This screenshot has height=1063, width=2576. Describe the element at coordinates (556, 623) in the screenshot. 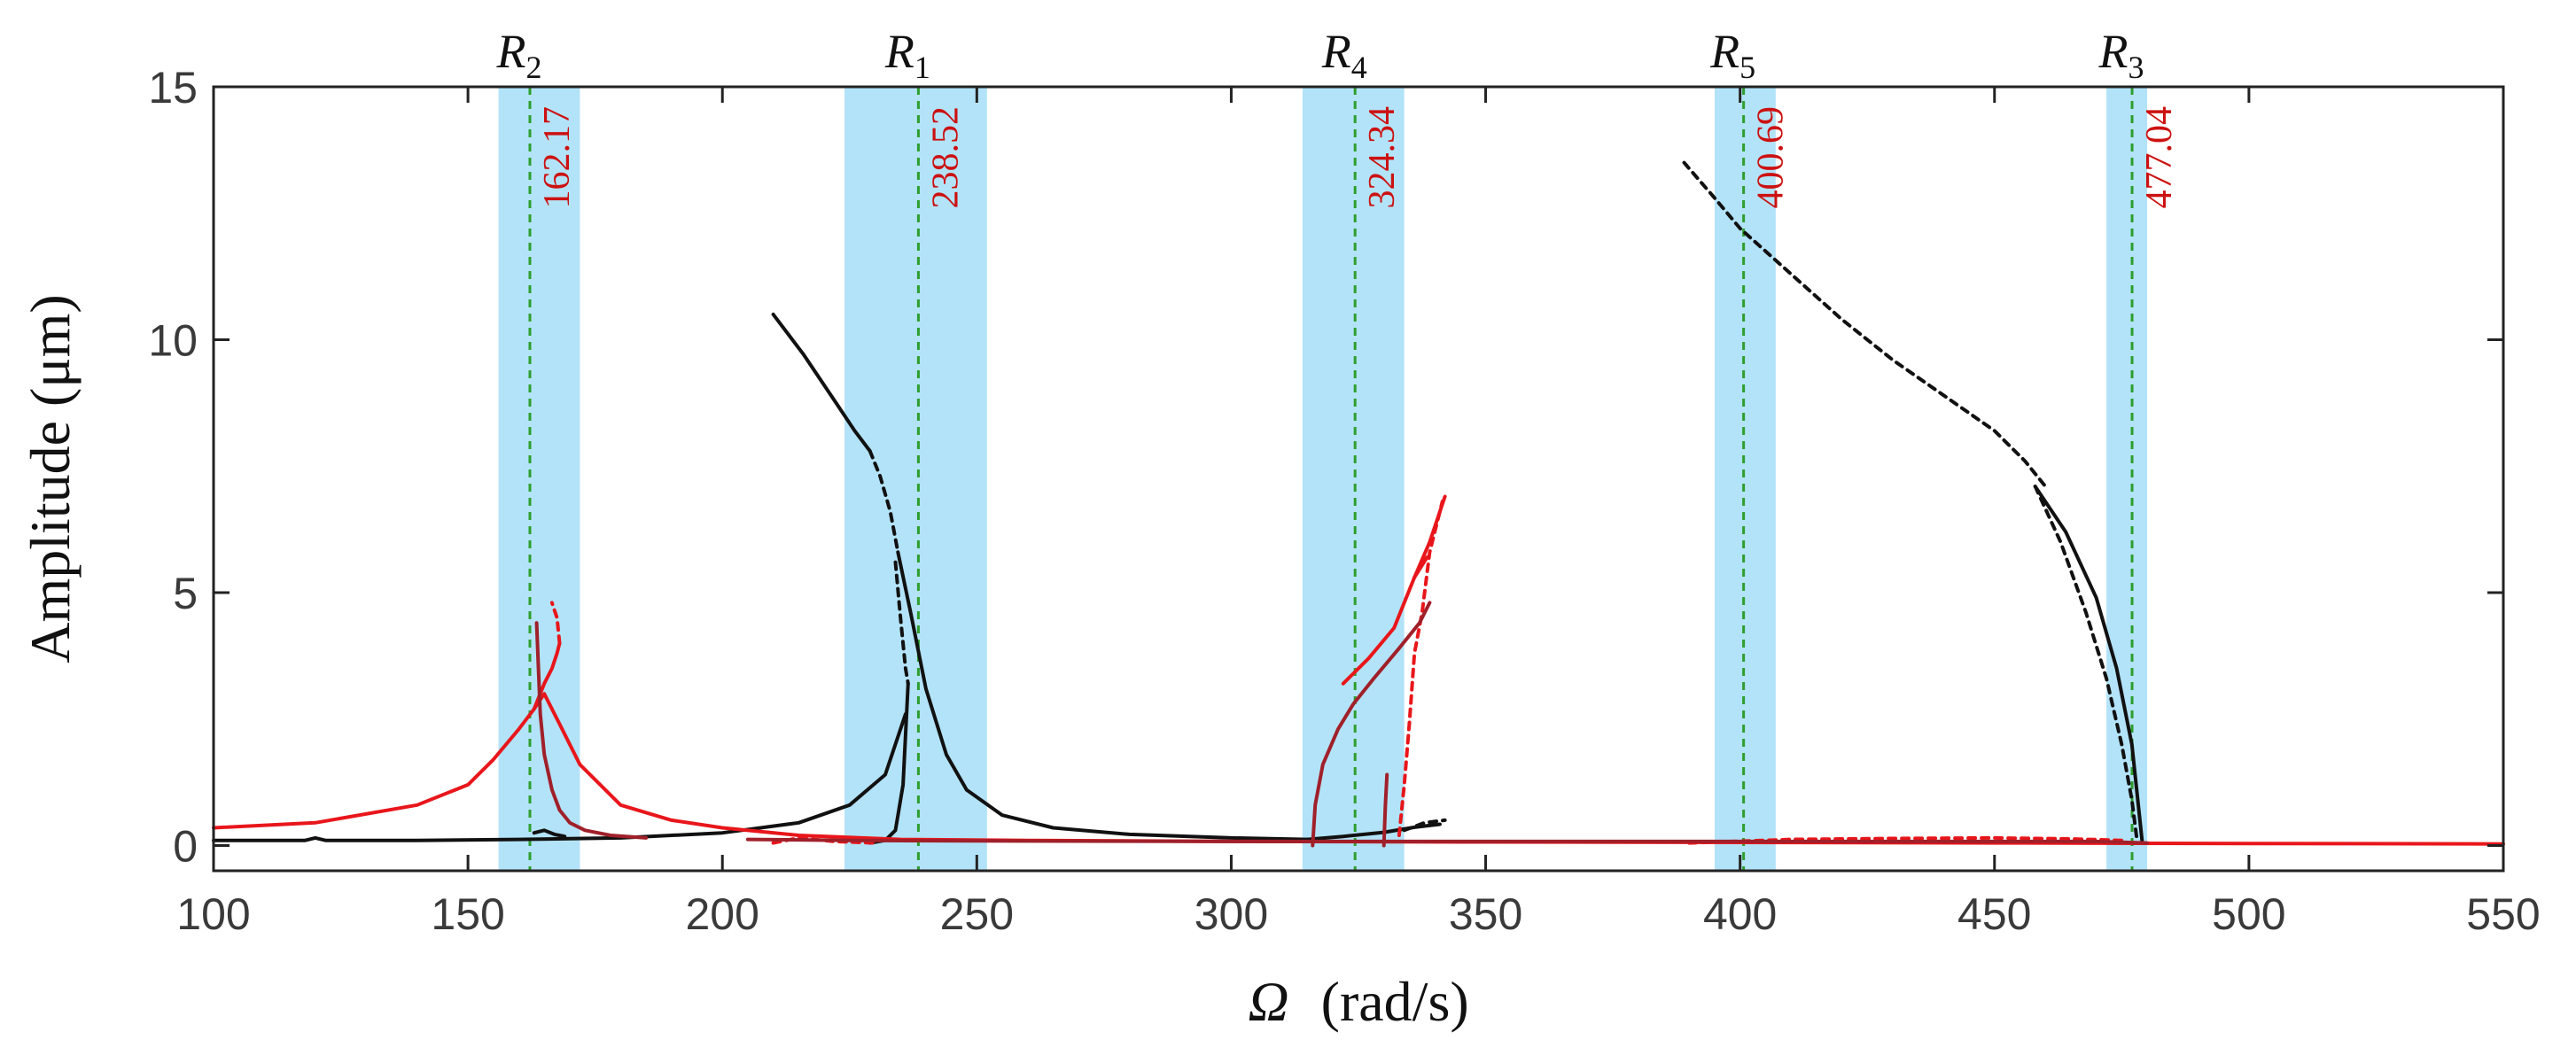

I see `series-red-R2-loop-unstable` at that location.